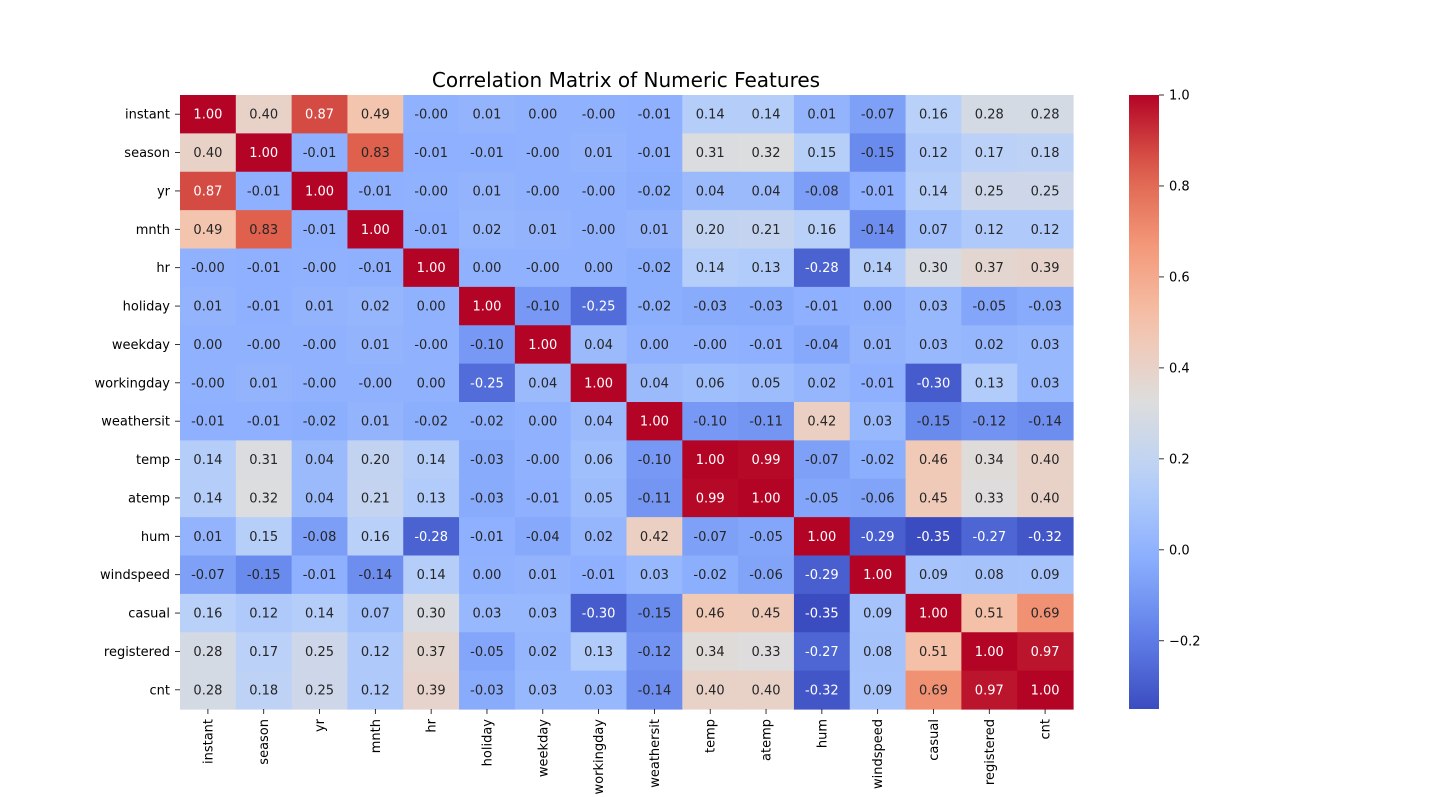 This screenshot has height=797, width=1440. I want to click on cell-value-label: 0.39, so click(1045, 268).